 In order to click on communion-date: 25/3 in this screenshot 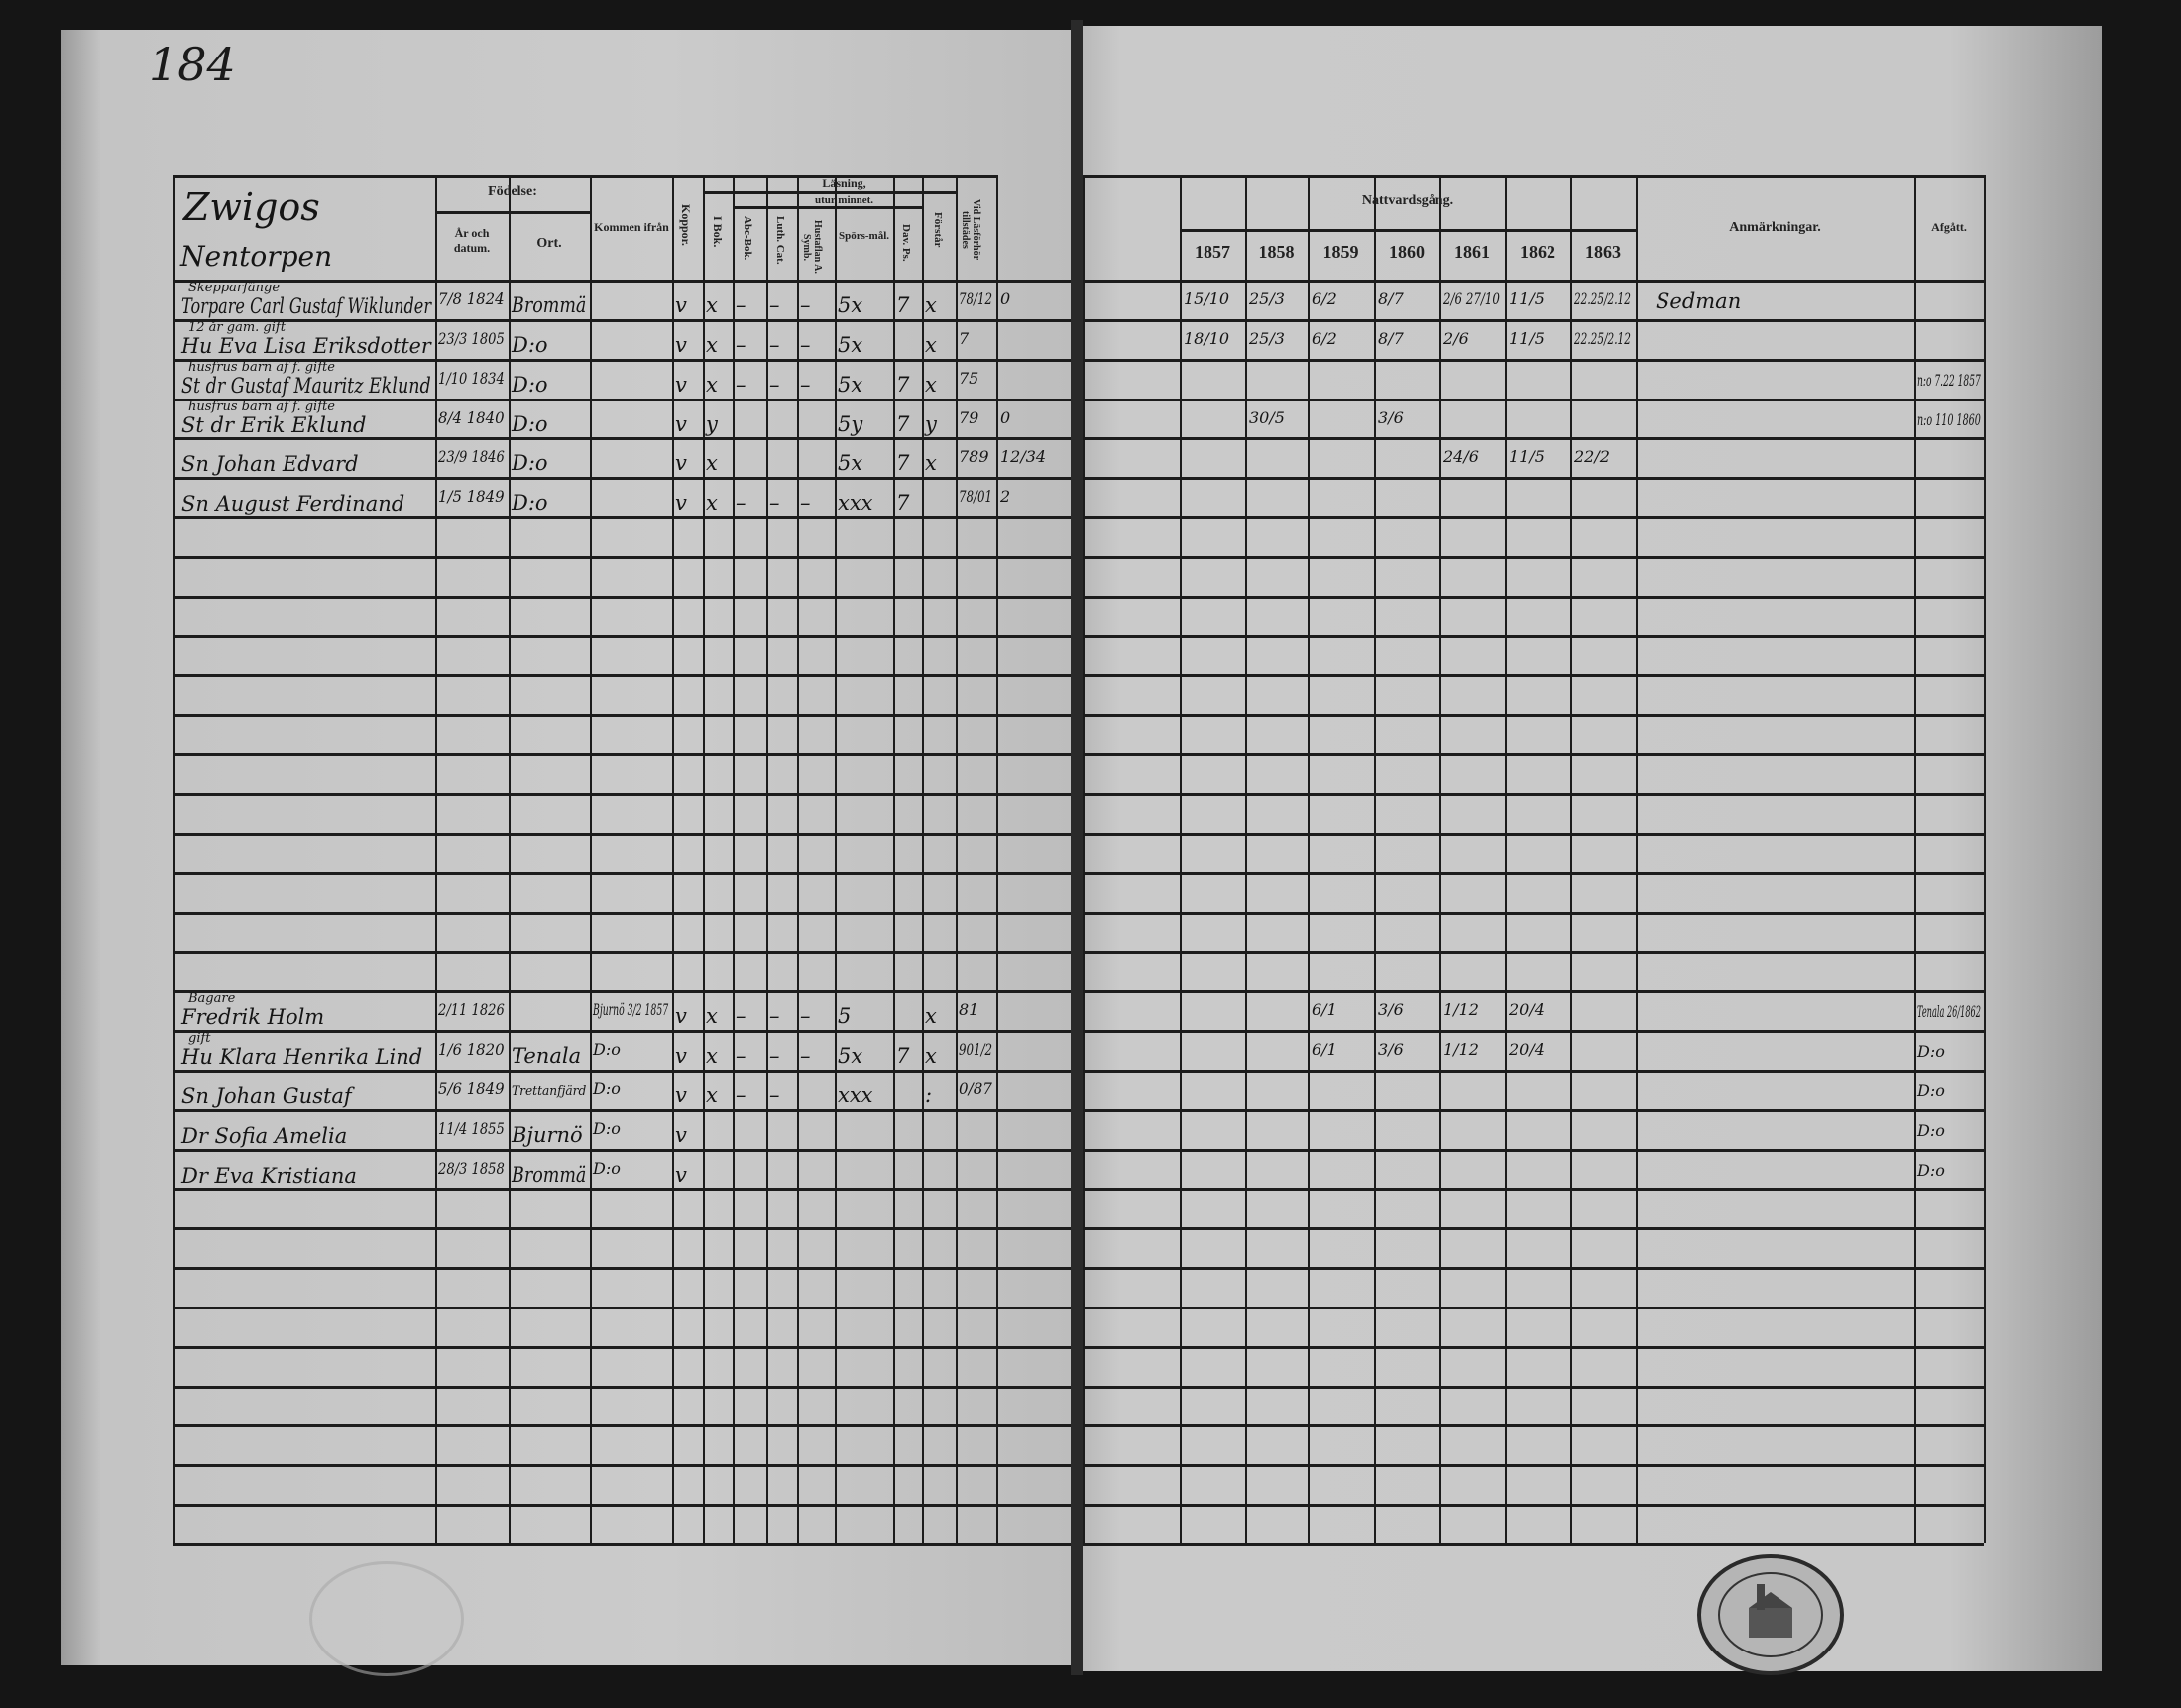, I will do `click(1267, 298)`.